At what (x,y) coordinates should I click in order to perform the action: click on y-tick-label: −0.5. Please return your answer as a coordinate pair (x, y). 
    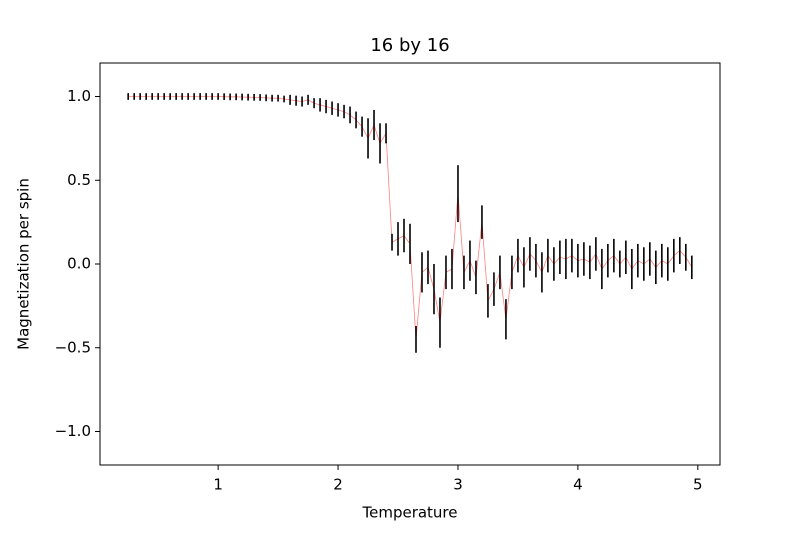
    Looking at the image, I should click on (73, 347).